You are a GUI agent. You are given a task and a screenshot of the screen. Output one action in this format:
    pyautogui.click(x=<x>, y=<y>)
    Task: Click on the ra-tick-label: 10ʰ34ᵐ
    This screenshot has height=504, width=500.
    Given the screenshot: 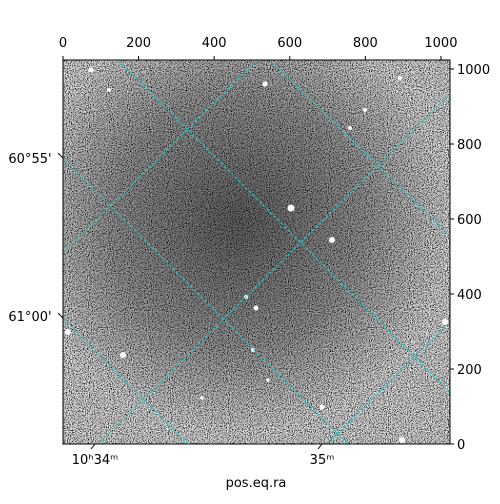 What is the action you would take?
    pyautogui.click(x=95, y=460)
    